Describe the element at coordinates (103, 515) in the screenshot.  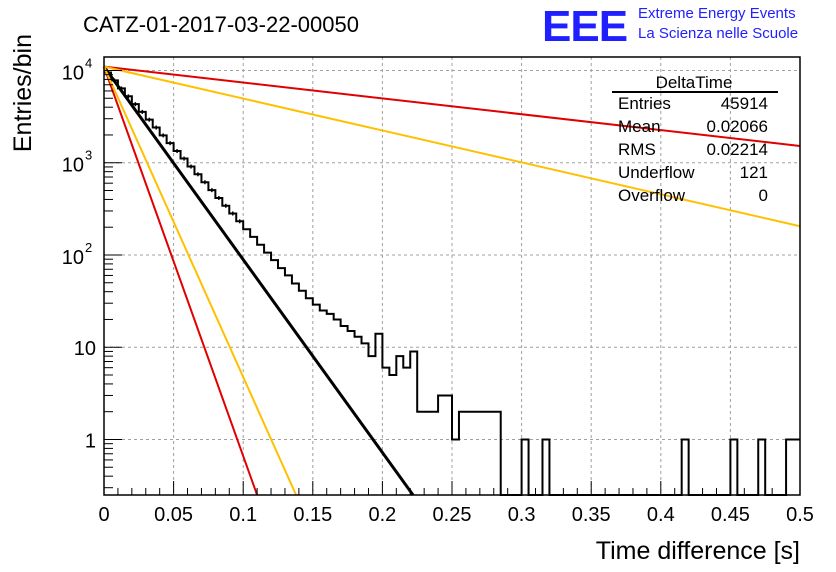
I see `x-tick-label: 0` at that location.